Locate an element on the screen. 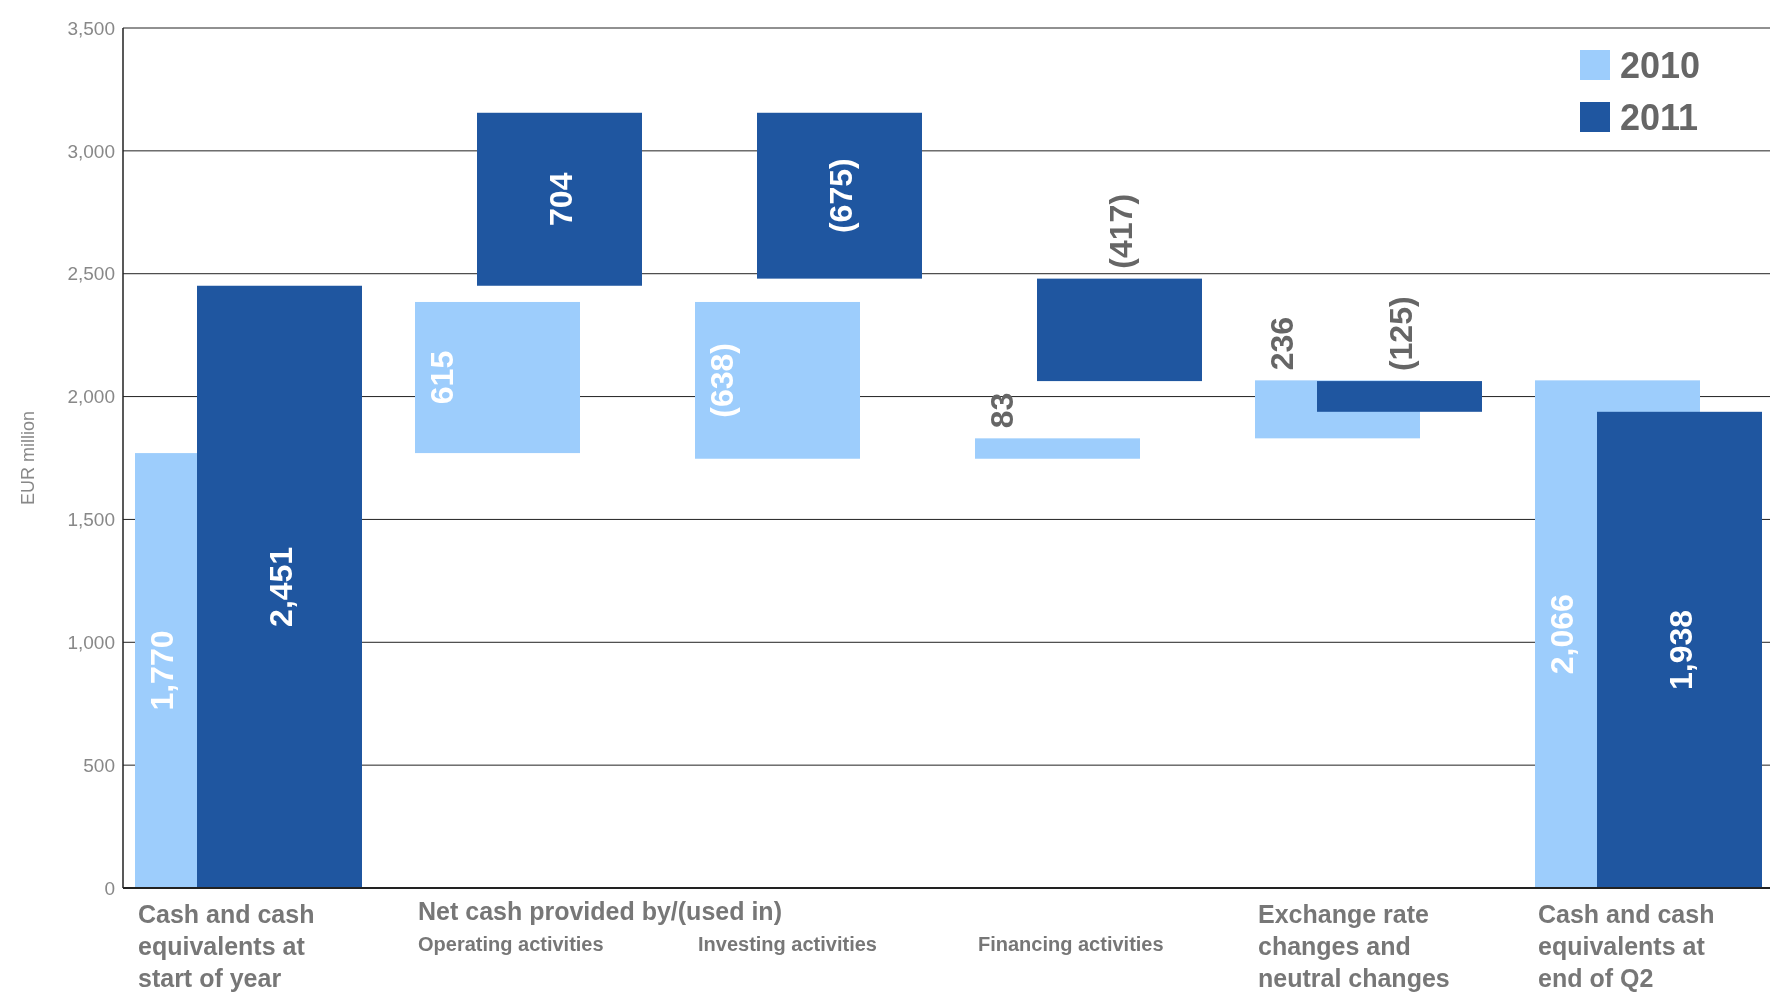 This screenshot has height=996, width=1783. y-tick-label: 2,500 is located at coordinates (91, 274).